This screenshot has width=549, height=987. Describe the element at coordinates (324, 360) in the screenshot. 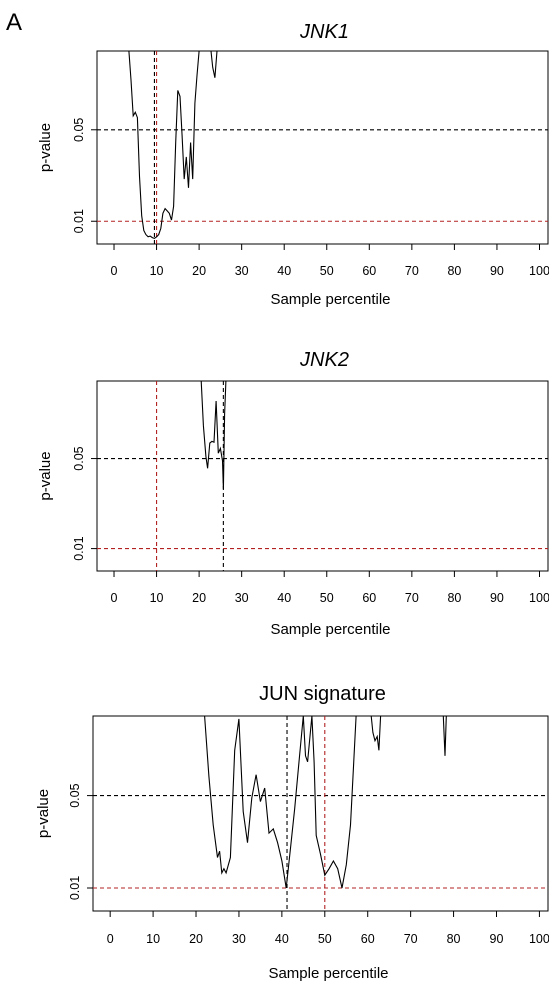

I see `chart-title: JNK2` at that location.